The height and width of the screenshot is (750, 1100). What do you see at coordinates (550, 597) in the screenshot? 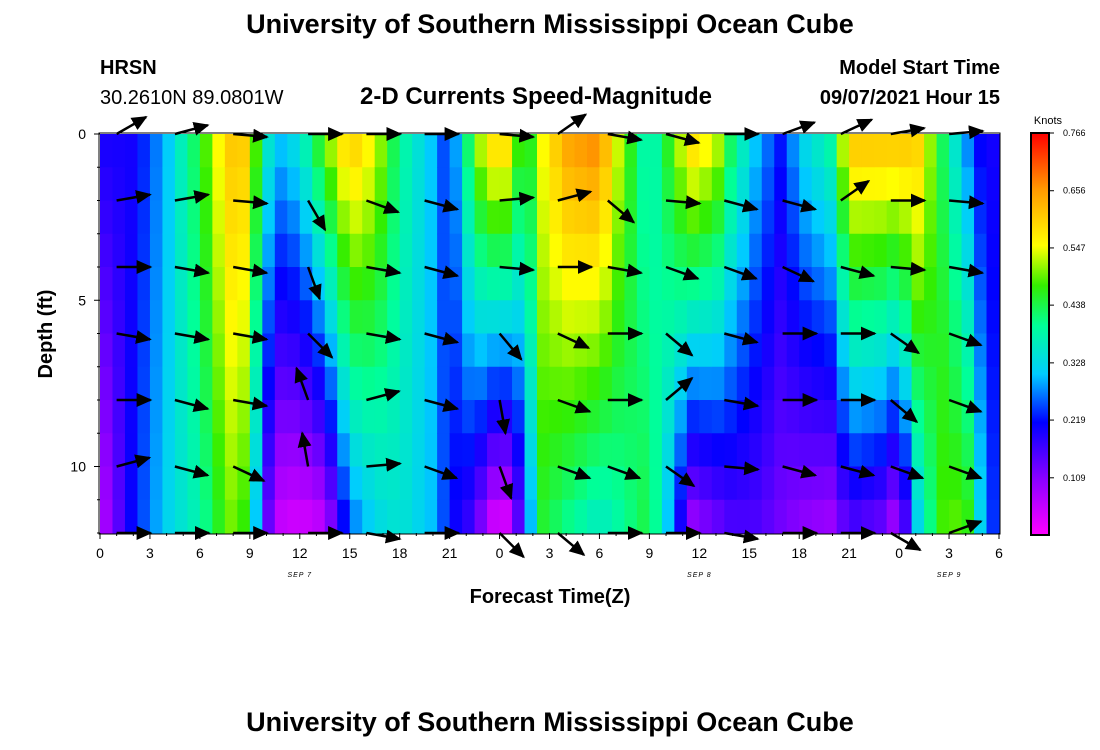
I see `x-axis-title: Forecast Time(Z)` at bounding box center [550, 597].